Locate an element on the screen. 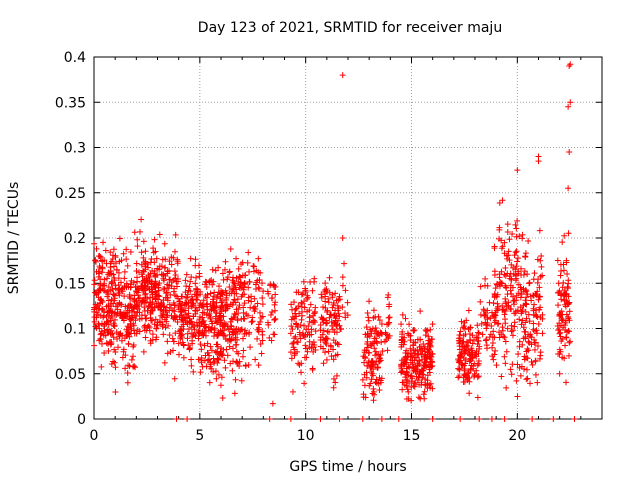  y-axis-label: SRMTID / TECUs is located at coordinates (14, 238).